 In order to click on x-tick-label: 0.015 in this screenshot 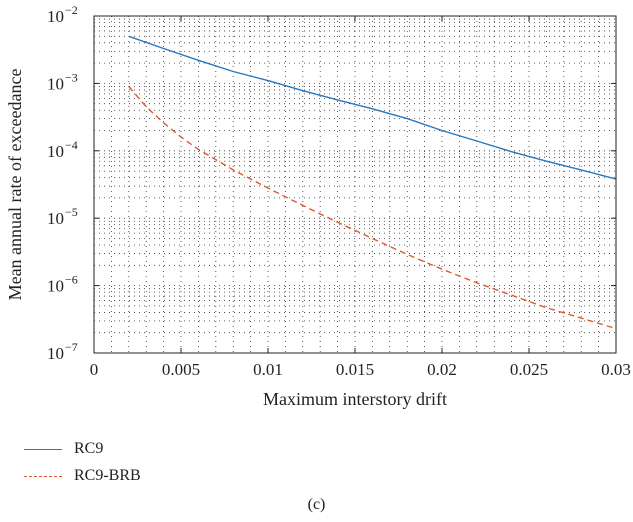, I will do `click(355, 369)`.